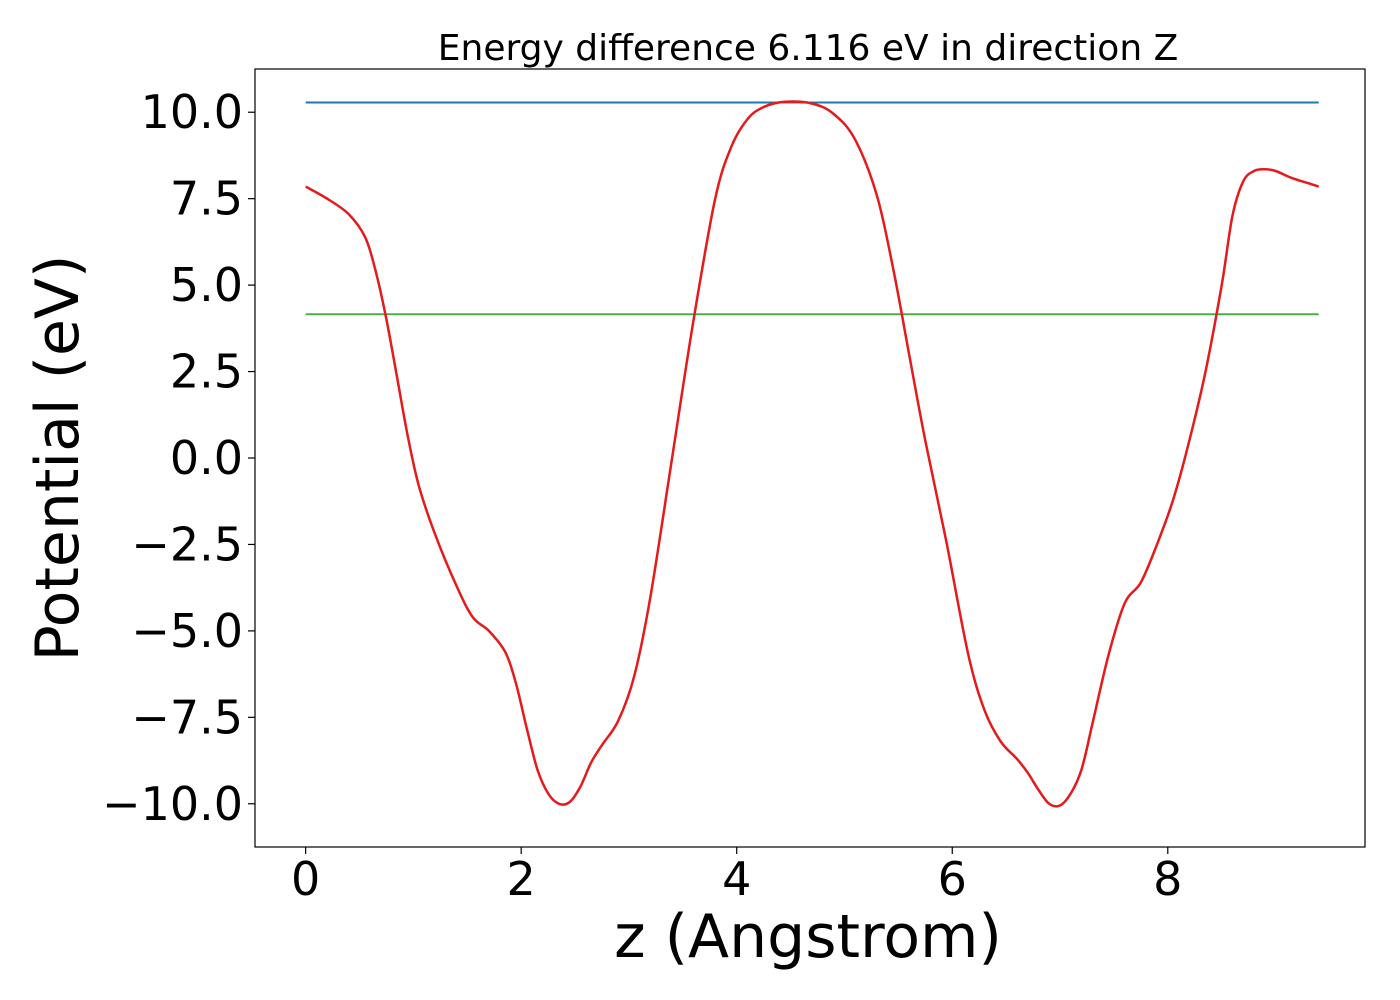 The image size is (1400, 1000). What do you see at coordinates (305, 879) in the screenshot?
I see `x-tick-label: 0` at bounding box center [305, 879].